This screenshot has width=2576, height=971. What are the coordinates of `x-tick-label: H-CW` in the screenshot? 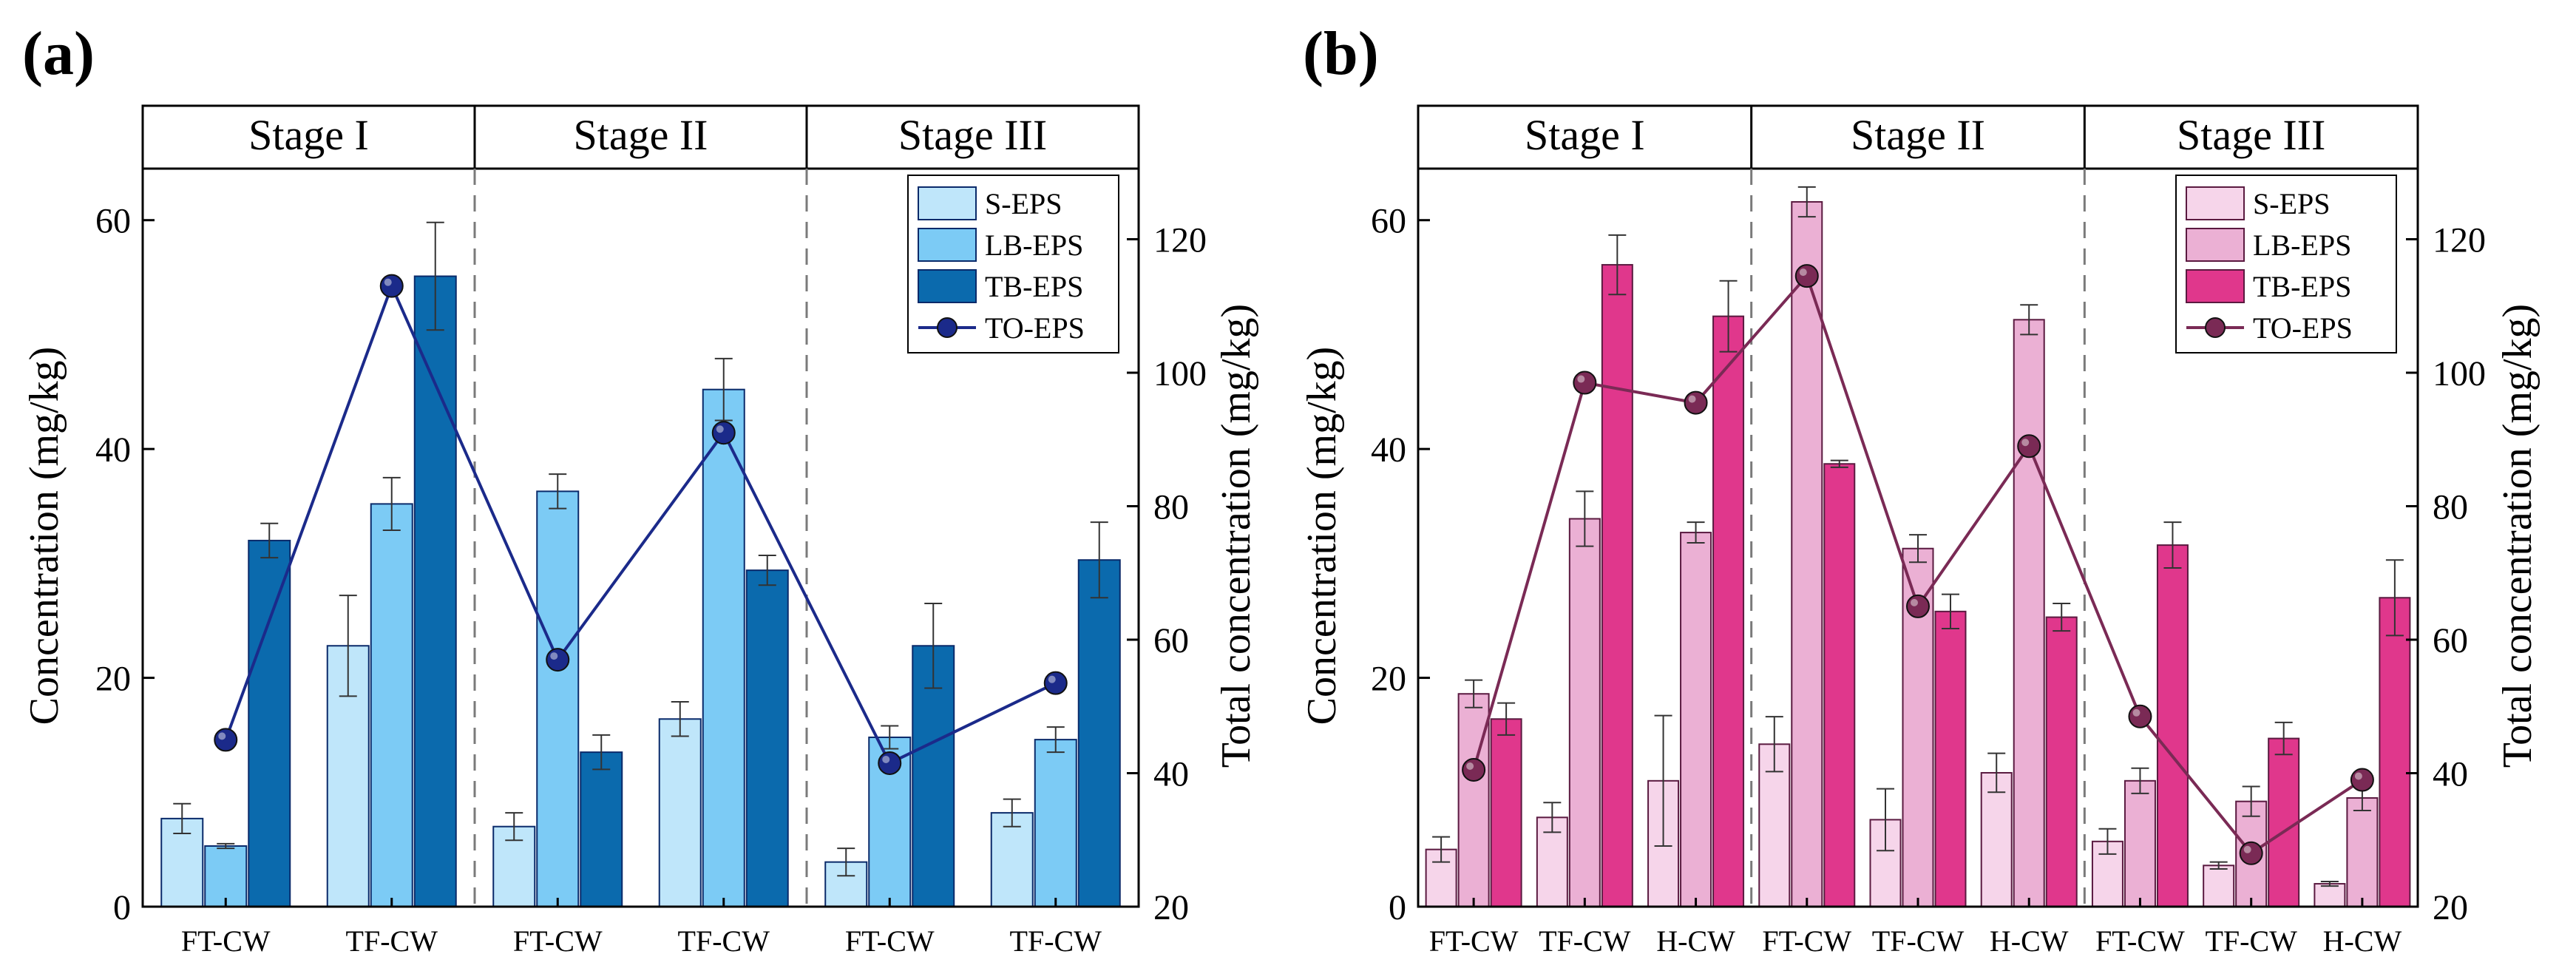 It's located at (2362, 941).